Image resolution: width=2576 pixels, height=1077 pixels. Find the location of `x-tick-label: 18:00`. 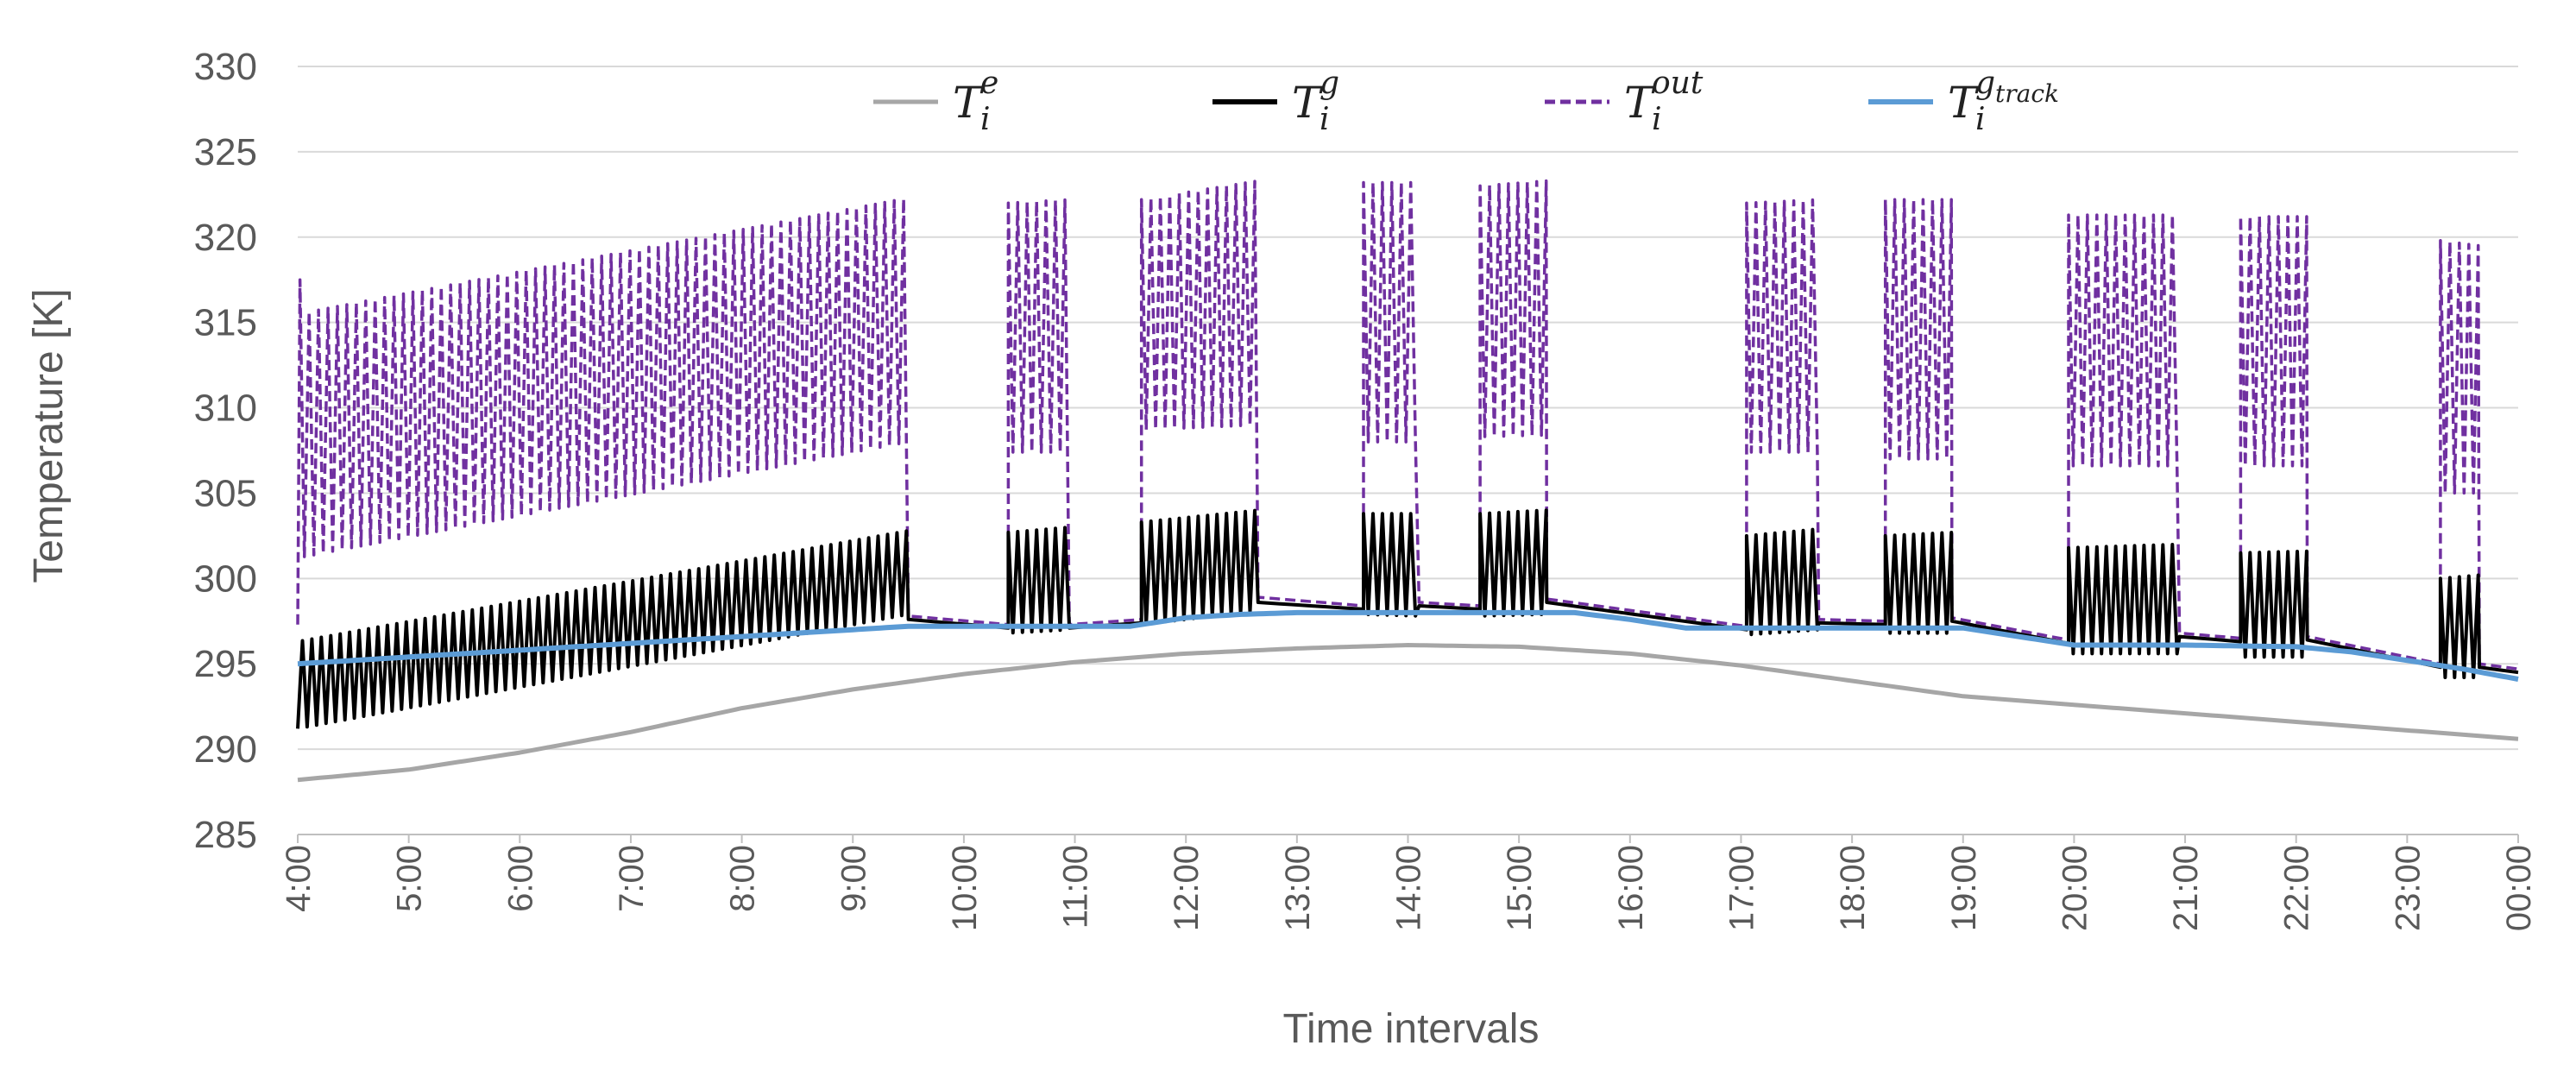

x-tick-label: 18:00 is located at coordinates (1853, 888).